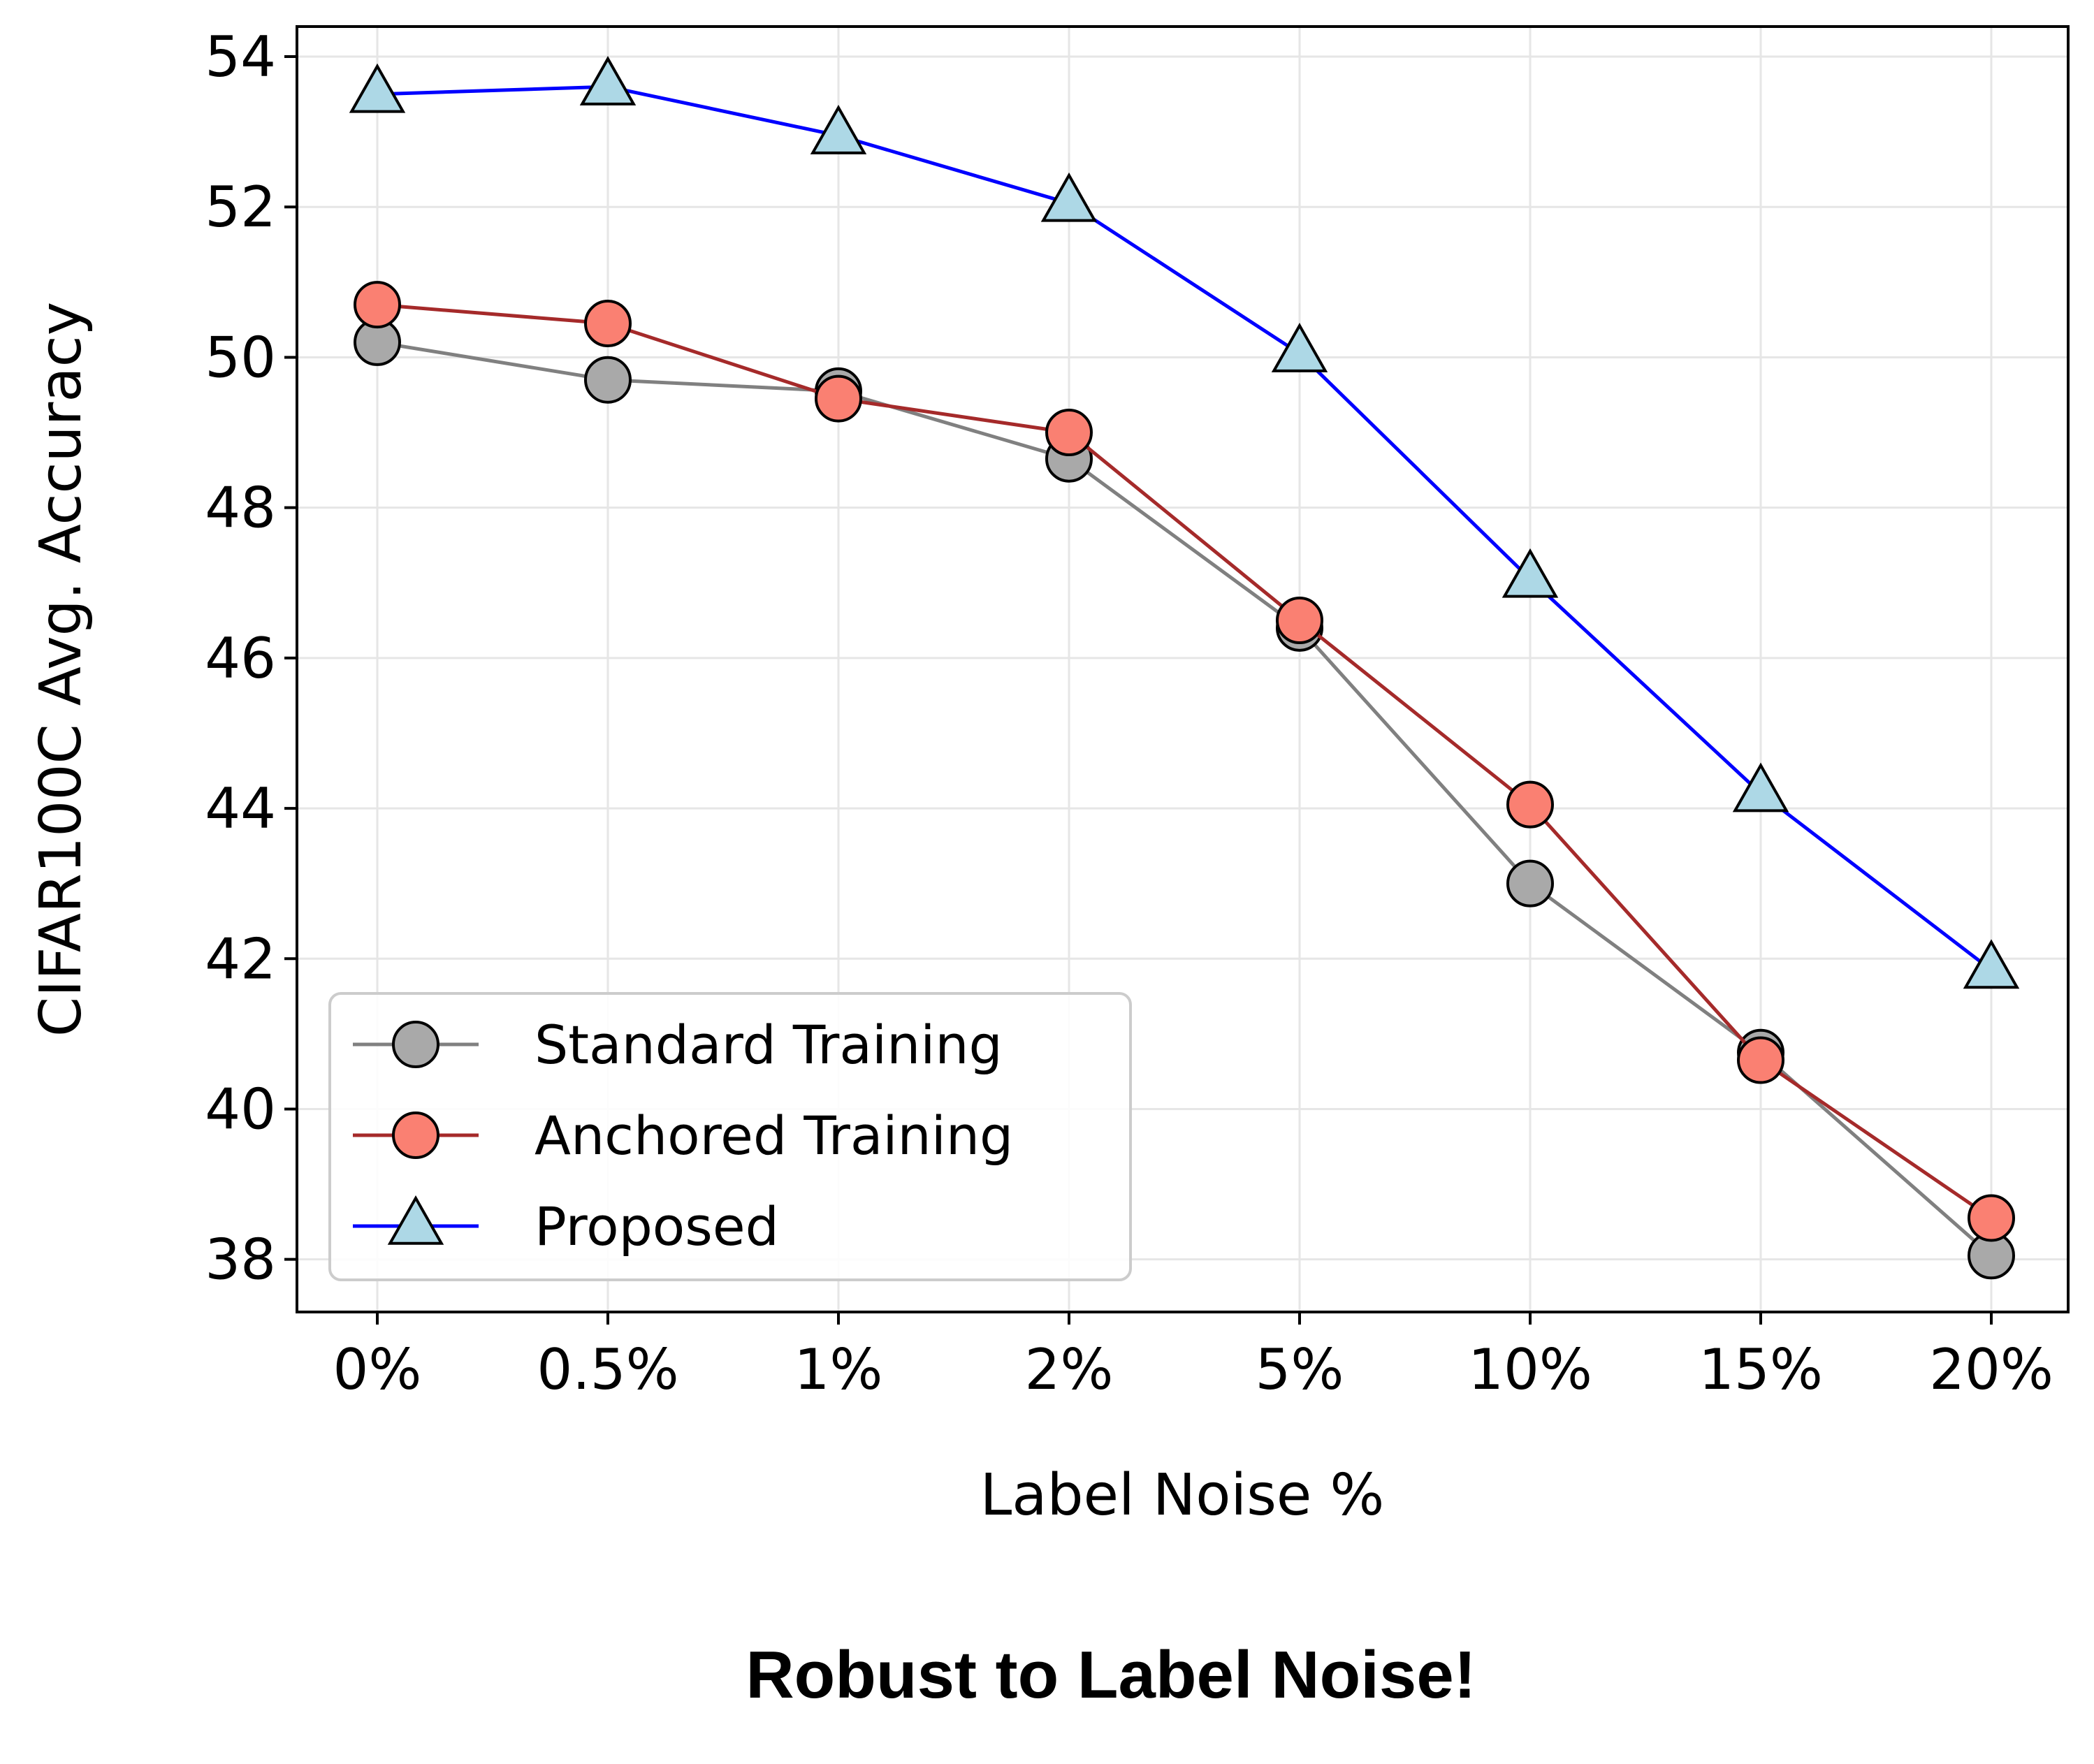  I want to click on legend-marker-standard-training, so click(415, 1044).